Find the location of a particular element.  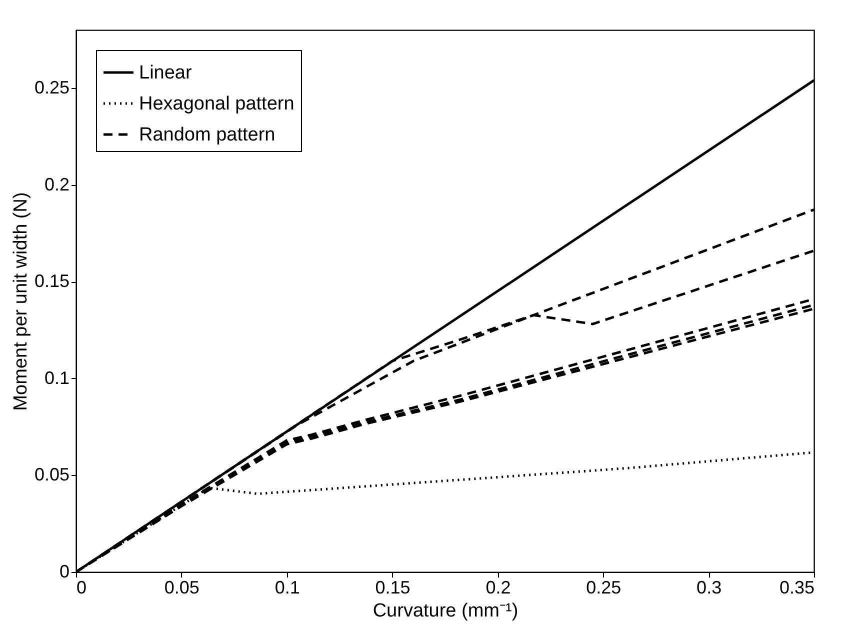

x-axis-title: Curvature (mm⁻¹) is located at coordinates (445, 611).